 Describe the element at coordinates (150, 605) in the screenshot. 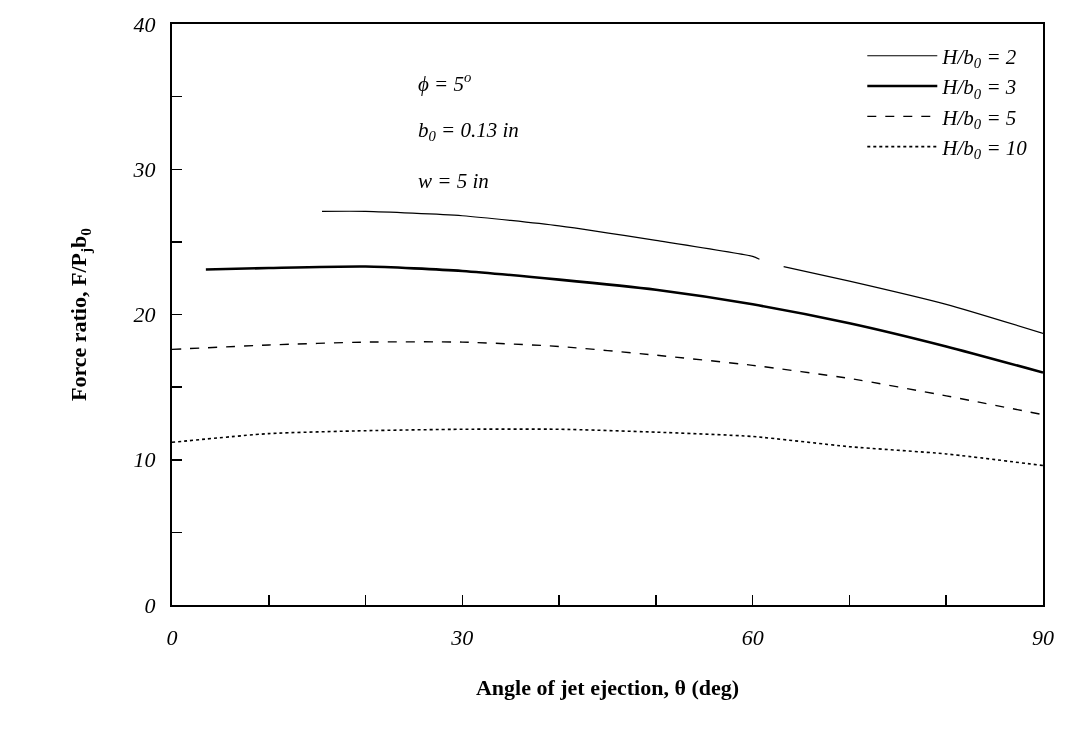

I see `y-tick-label: 0` at that location.